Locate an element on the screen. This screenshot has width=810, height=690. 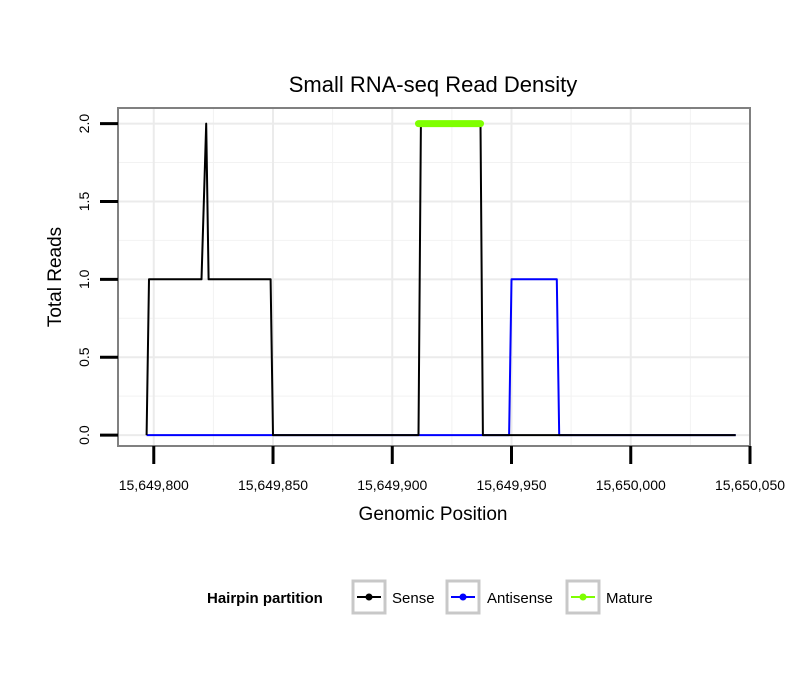
legend-key-point-mature is located at coordinates (583, 597).